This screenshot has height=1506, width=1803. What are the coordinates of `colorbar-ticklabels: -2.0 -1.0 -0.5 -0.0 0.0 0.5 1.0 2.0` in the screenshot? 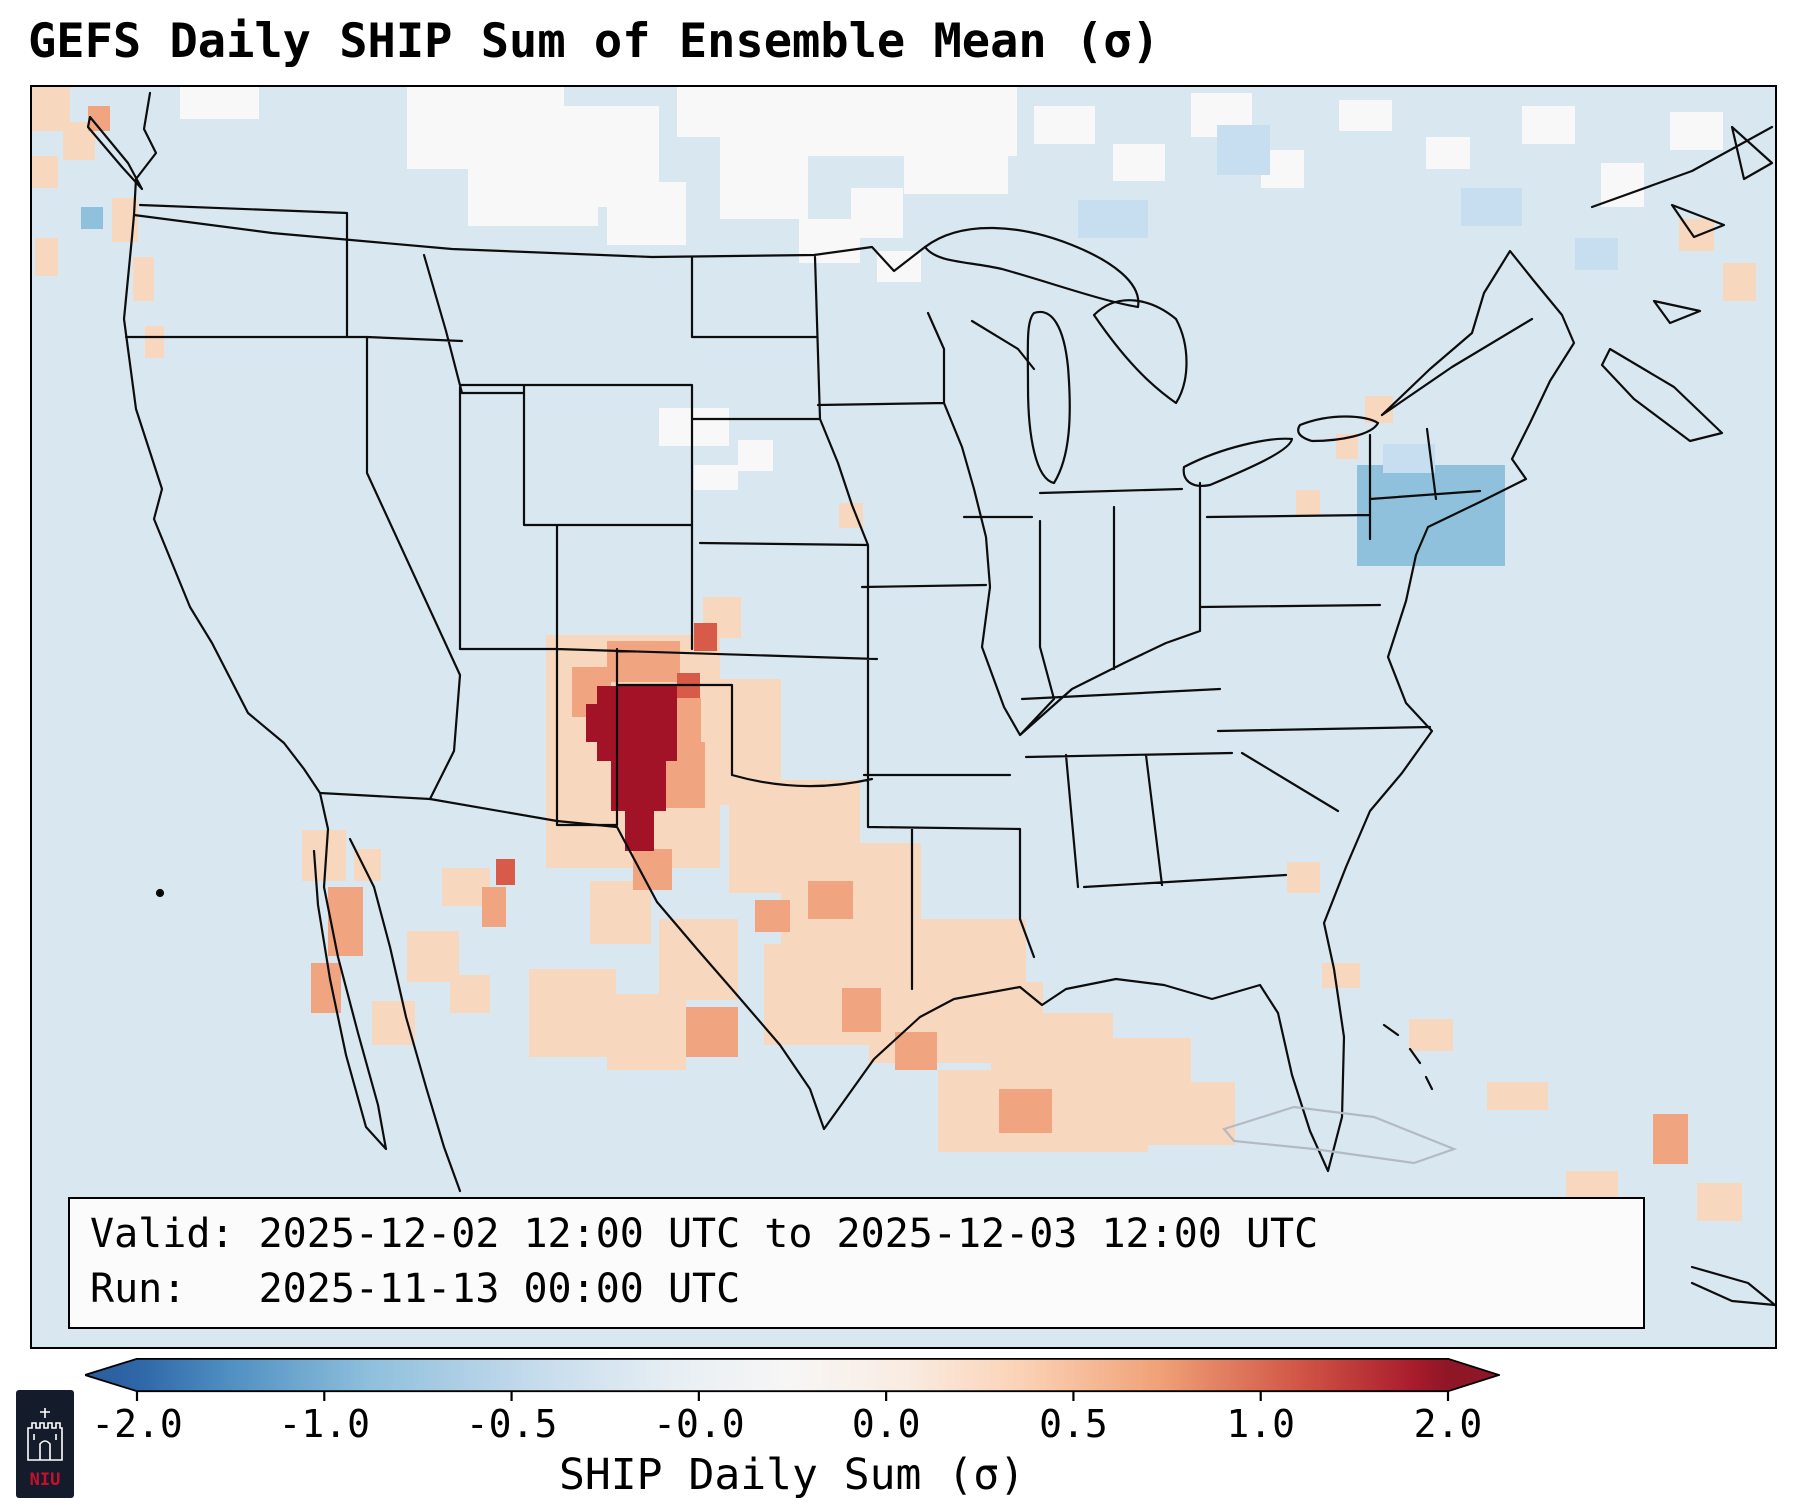 It's located at (901, 1425).